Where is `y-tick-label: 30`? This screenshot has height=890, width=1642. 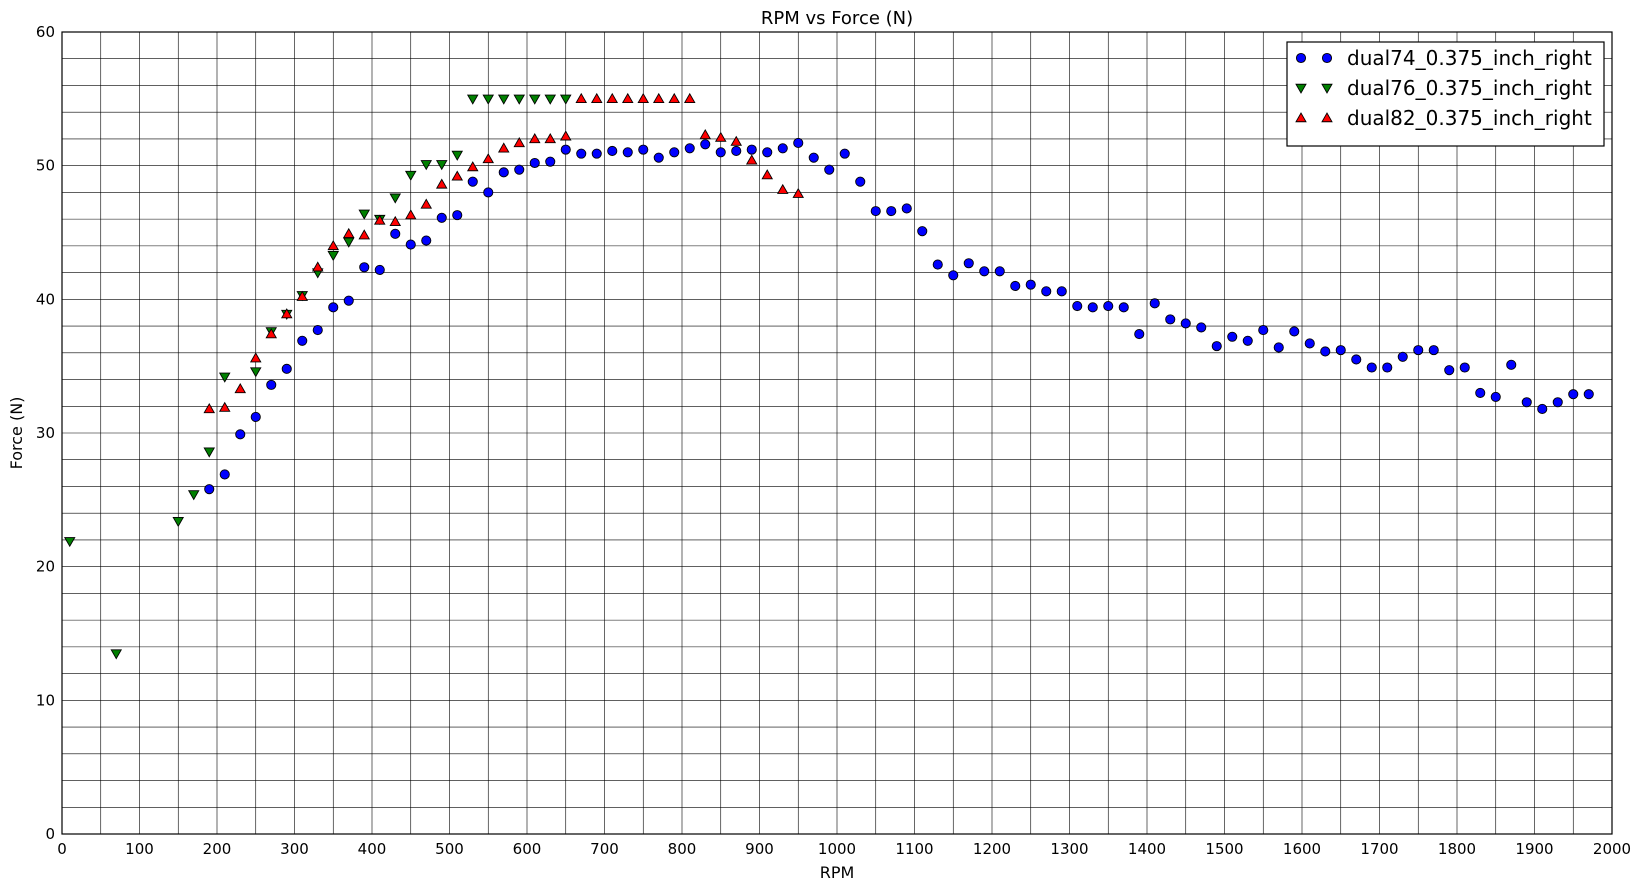 y-tick-label: 30 is located at coordinates (45, 433).